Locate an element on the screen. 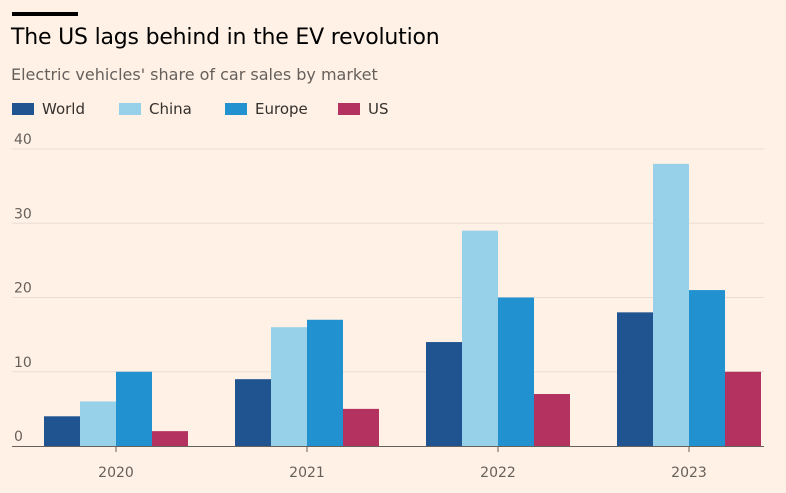  y-tick-label-30: 30 is located at coordinates (23, 214).